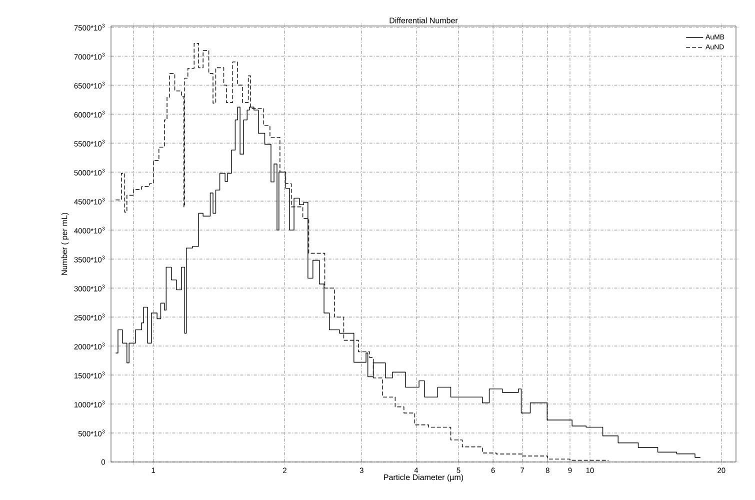  I want to click on y-axis-title: Number ( per mL), so click(65, 243).